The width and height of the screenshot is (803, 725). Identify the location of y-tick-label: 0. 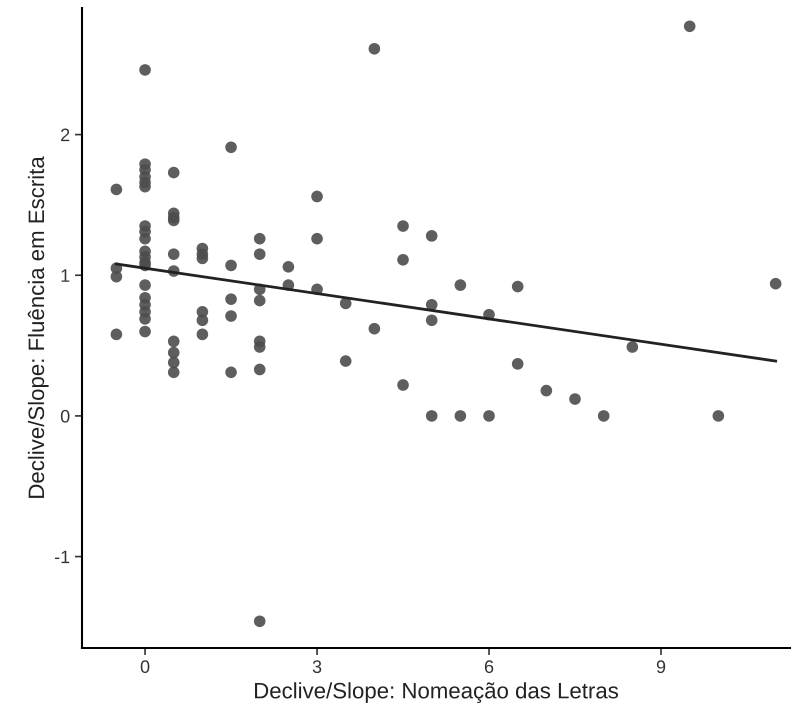
(65, 416).